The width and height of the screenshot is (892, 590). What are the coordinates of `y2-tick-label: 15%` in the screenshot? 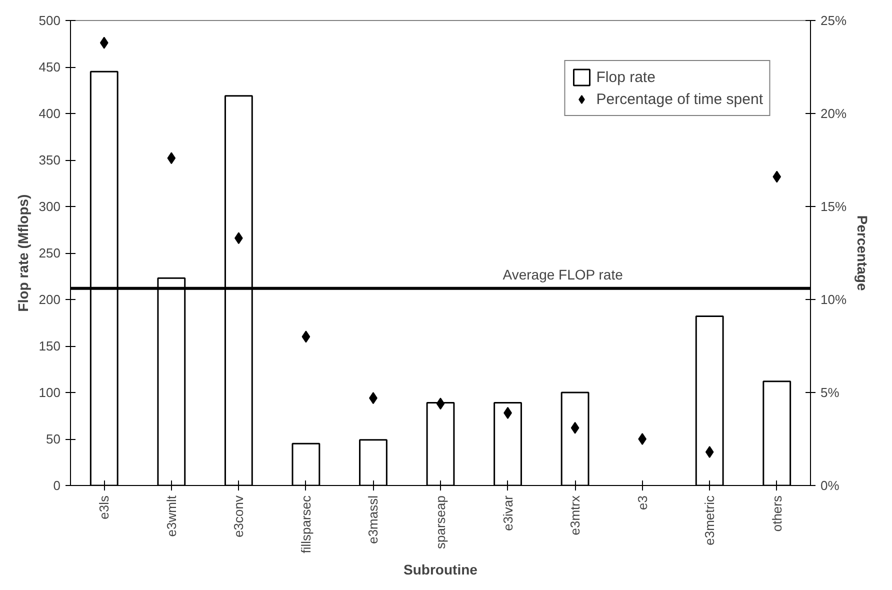 It's located at (833, 206).